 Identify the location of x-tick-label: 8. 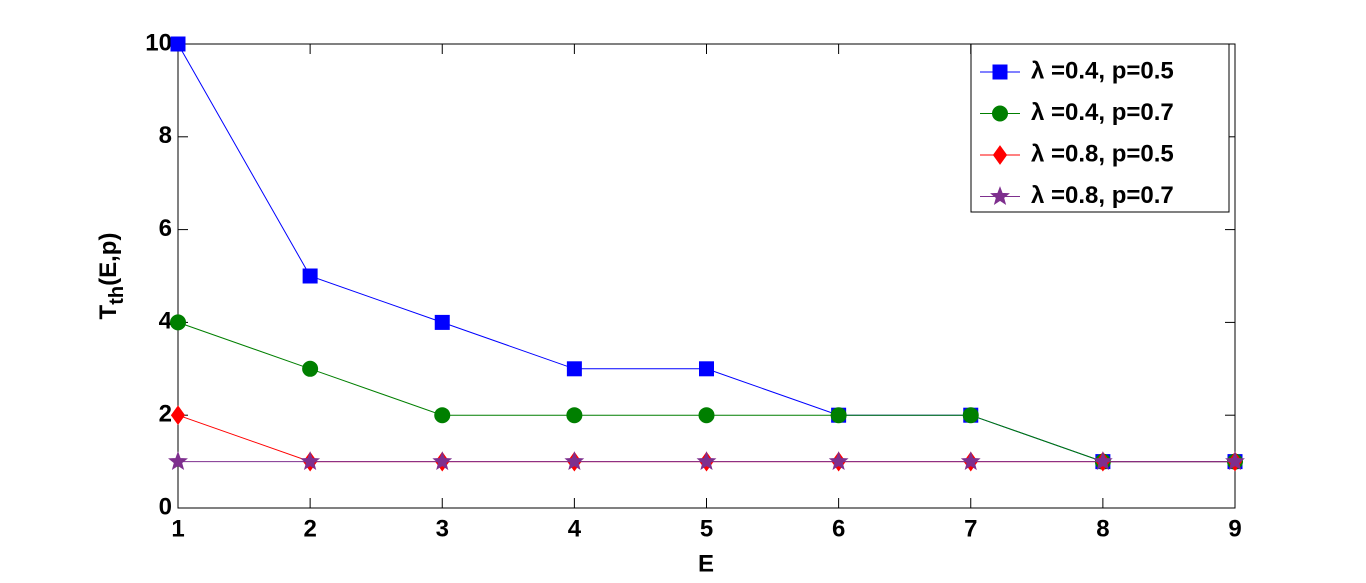
(1102, 528).